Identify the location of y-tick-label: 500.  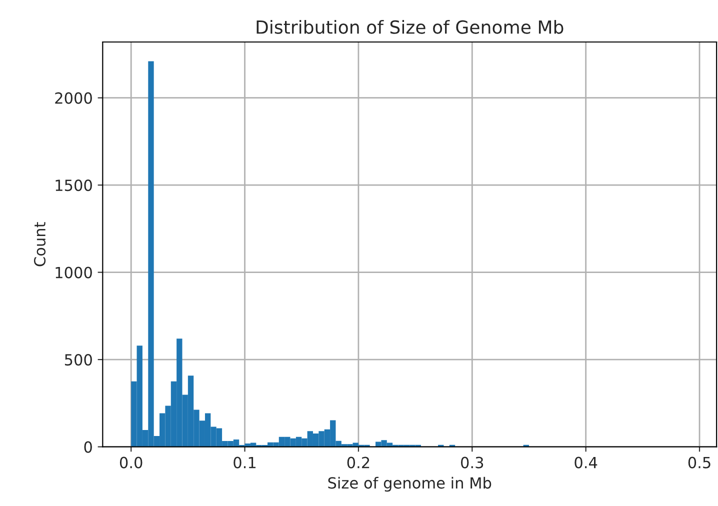
(78, 360).